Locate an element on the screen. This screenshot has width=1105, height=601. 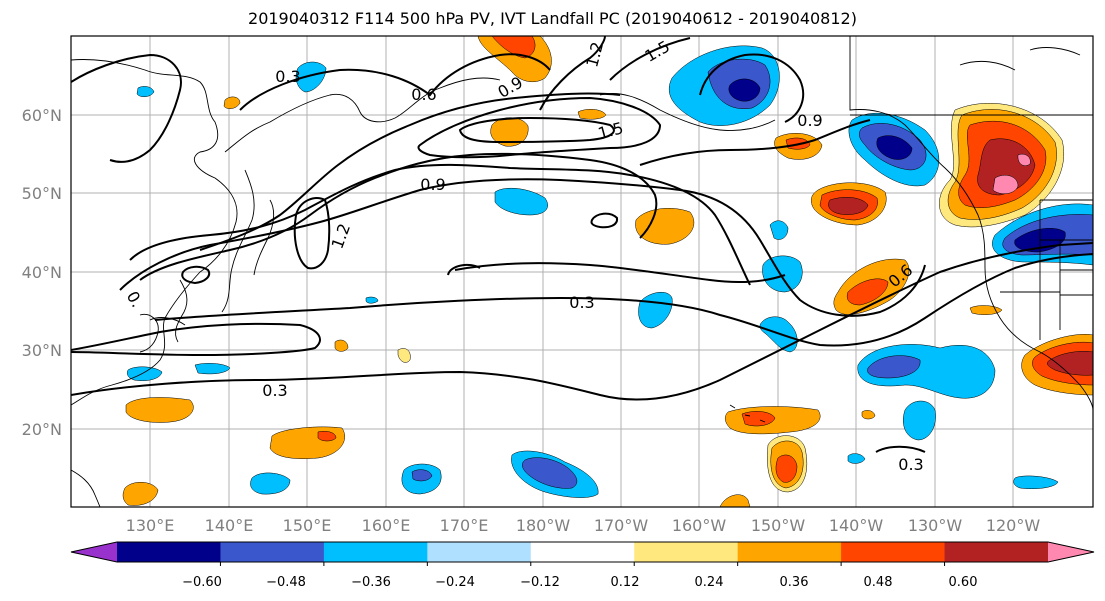
lat-label: 30°N is located at coordinates (42, 350).